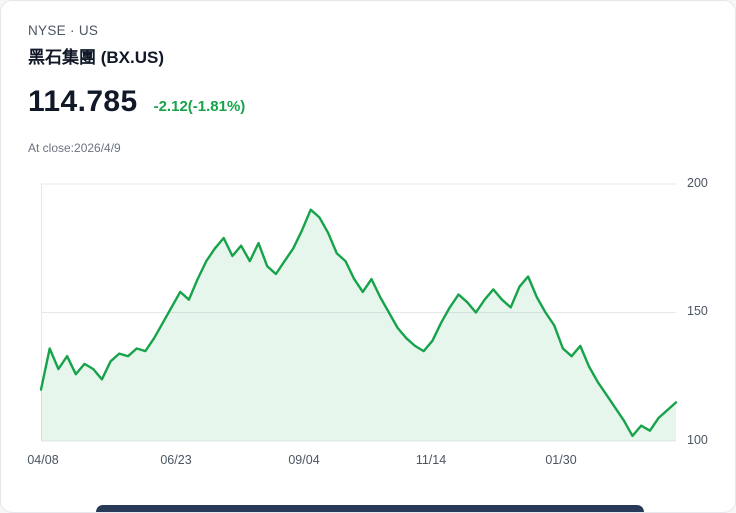 Image resolution: width=736 pixels, height=513 pixels. What do you see at coordinates (74, 148) in the screenshot?
I see `as-of-time: At close:2026/4/9` at bounding box center [74, 148].